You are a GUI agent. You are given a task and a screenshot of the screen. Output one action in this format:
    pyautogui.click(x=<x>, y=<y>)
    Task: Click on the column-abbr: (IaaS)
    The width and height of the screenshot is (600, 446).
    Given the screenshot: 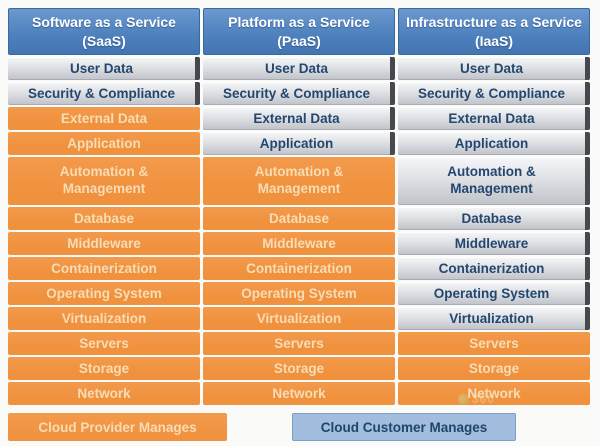 What is the action you would take?
    pyautogui.click(x=494, y=40)
    